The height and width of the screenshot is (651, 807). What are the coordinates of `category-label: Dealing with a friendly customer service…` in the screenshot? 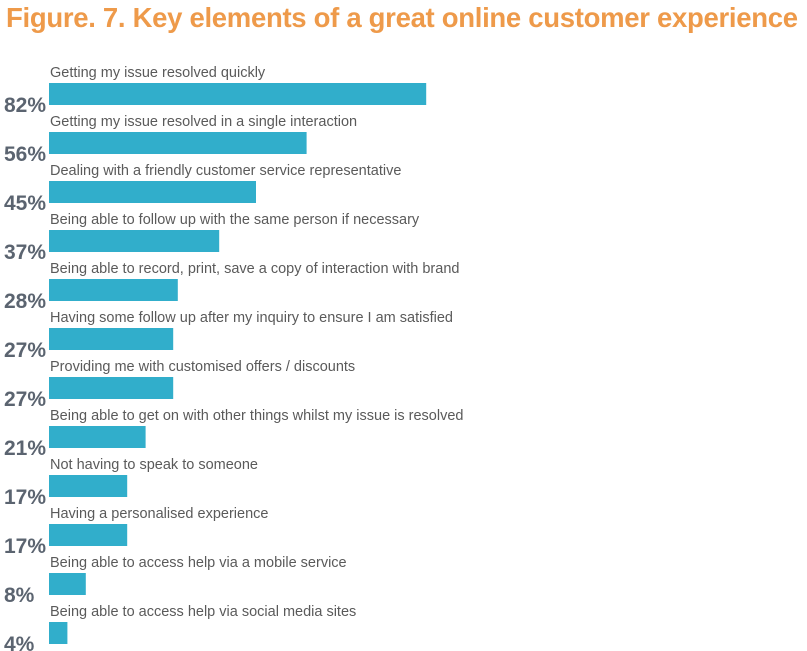 It's located at (225, 171).